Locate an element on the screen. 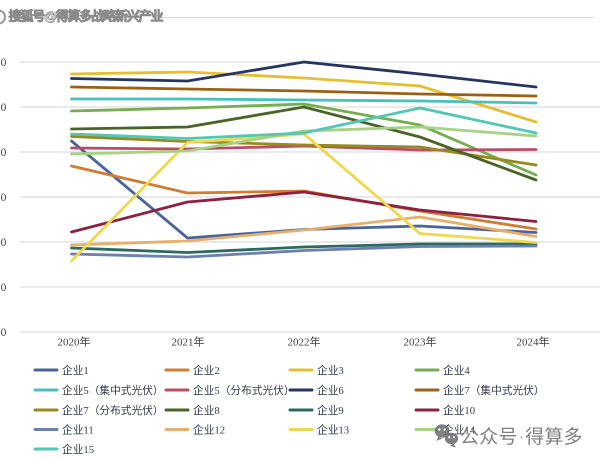 The image size is (600, 459). svg-text: 企业4 is located at coordinates (456, 370).